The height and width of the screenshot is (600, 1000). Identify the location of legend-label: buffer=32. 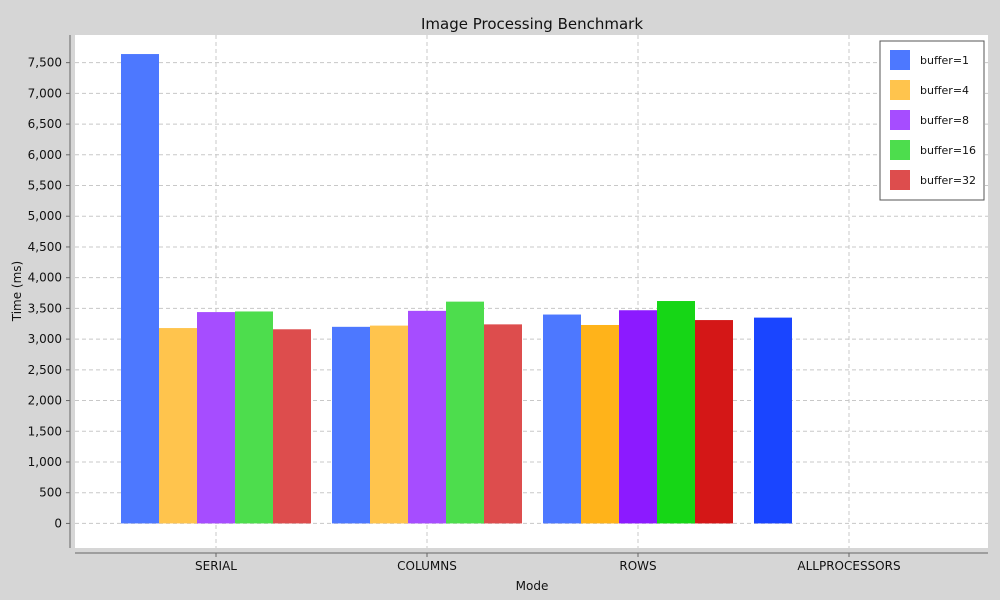
(948, 180).